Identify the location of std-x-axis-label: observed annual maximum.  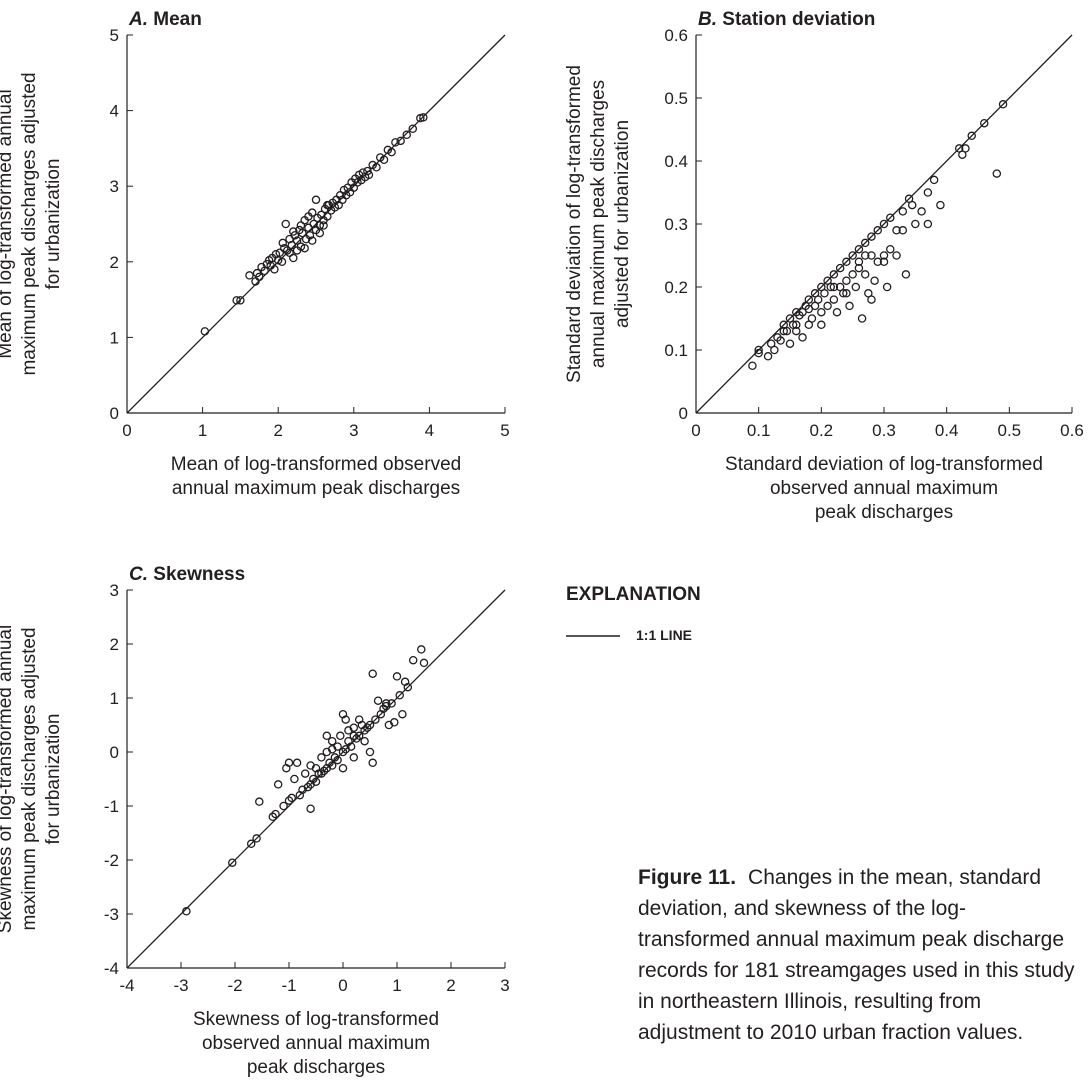
(884, 488).